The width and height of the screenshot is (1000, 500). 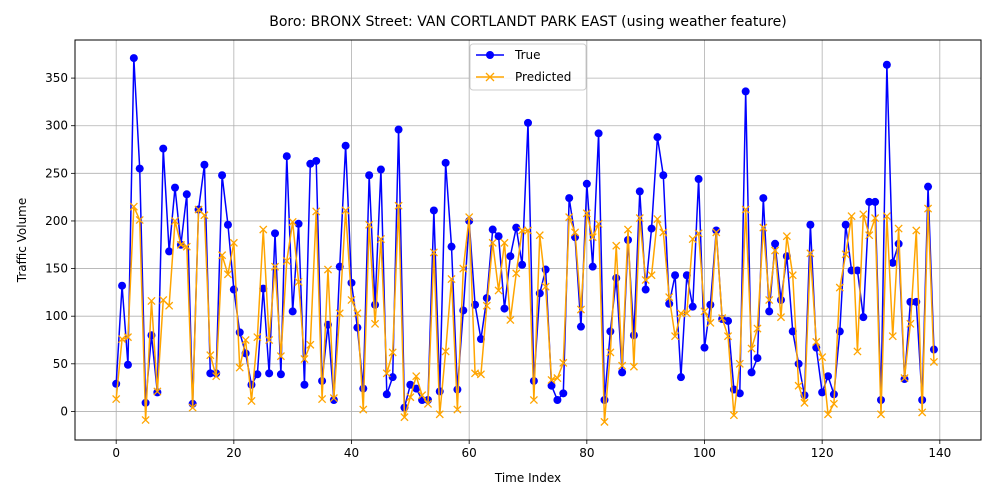 I want to click on x-axis: 0 20 40 60 80 100 120 140, so click(x=531, y=450).